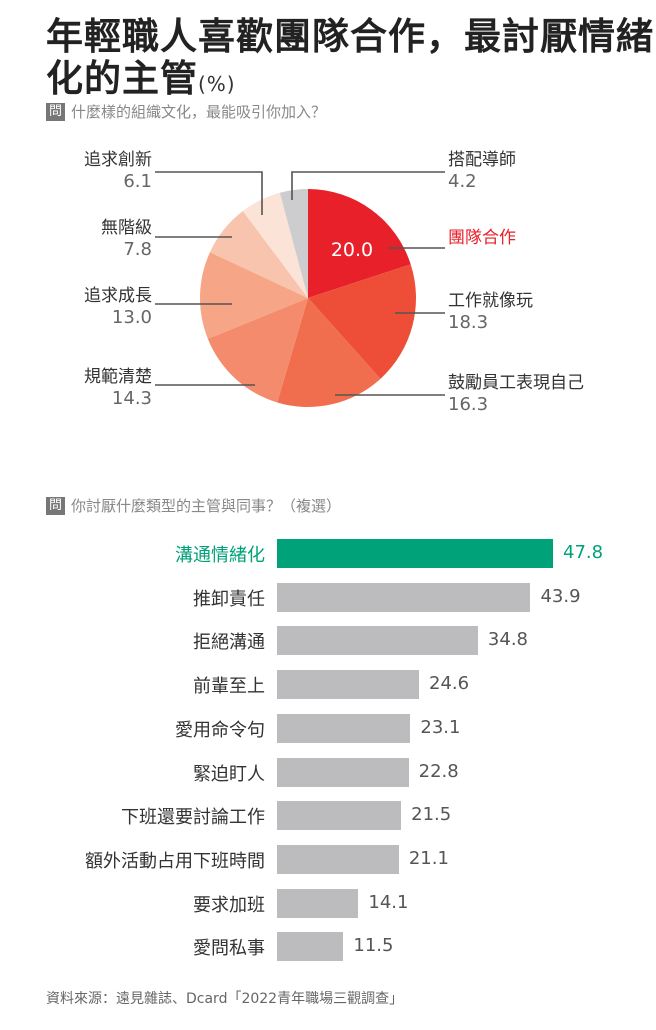 The height and width of the screenshot is (1030, 656). Describe the element at coordinates (352, 250) in the screenshot. I see `pie-value-label: 20.0` at that location.